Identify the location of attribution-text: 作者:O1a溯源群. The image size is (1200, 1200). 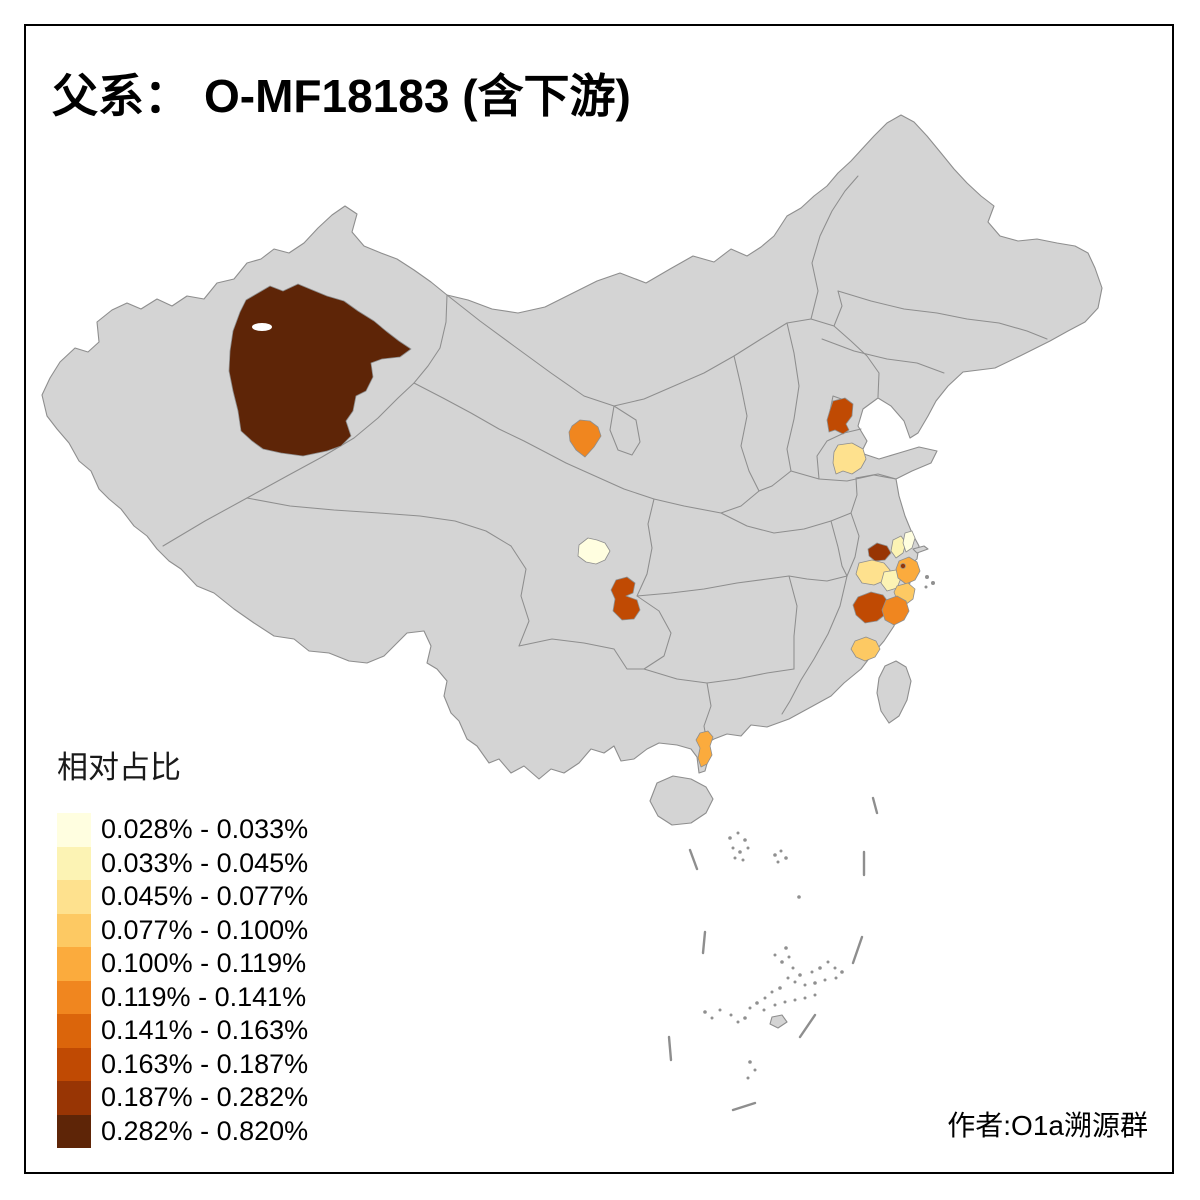
(1047, 1125).